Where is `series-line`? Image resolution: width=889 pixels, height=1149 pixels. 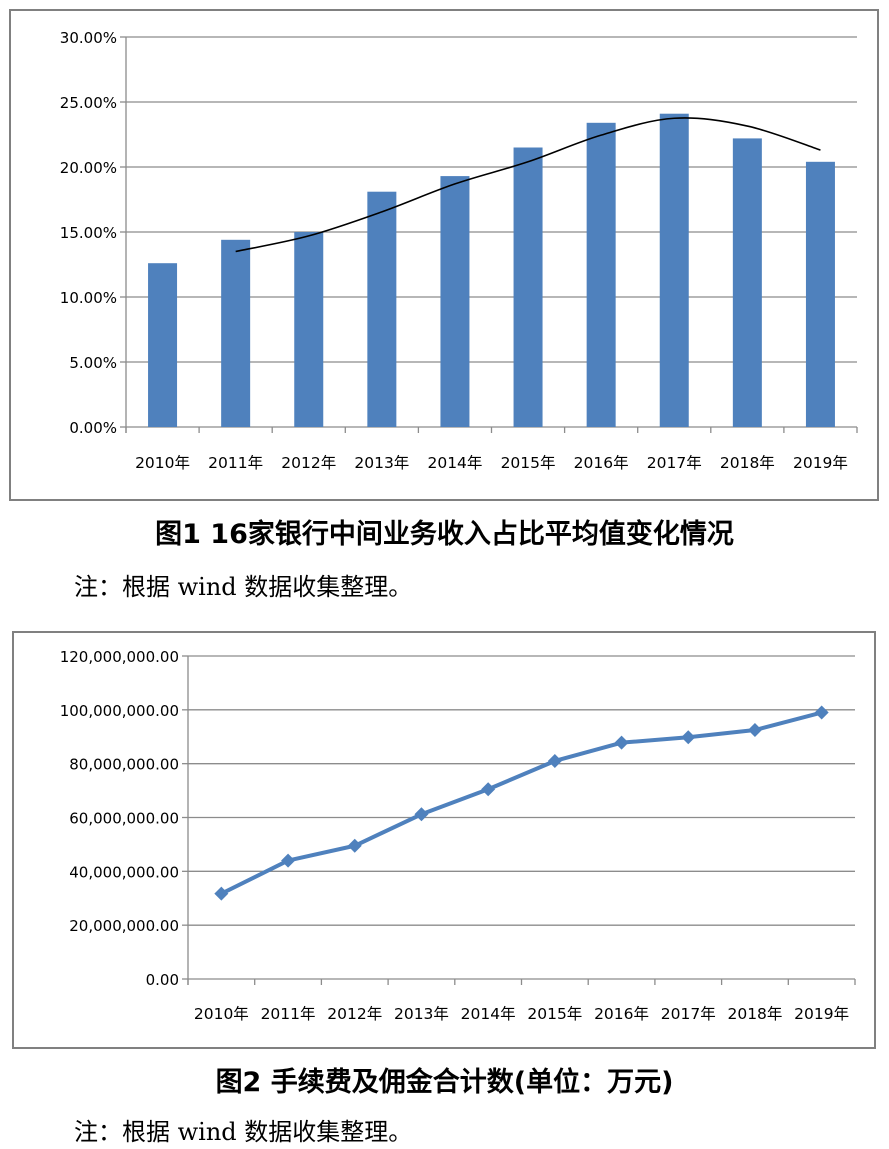
series-line is located at coordinates (521, 803).